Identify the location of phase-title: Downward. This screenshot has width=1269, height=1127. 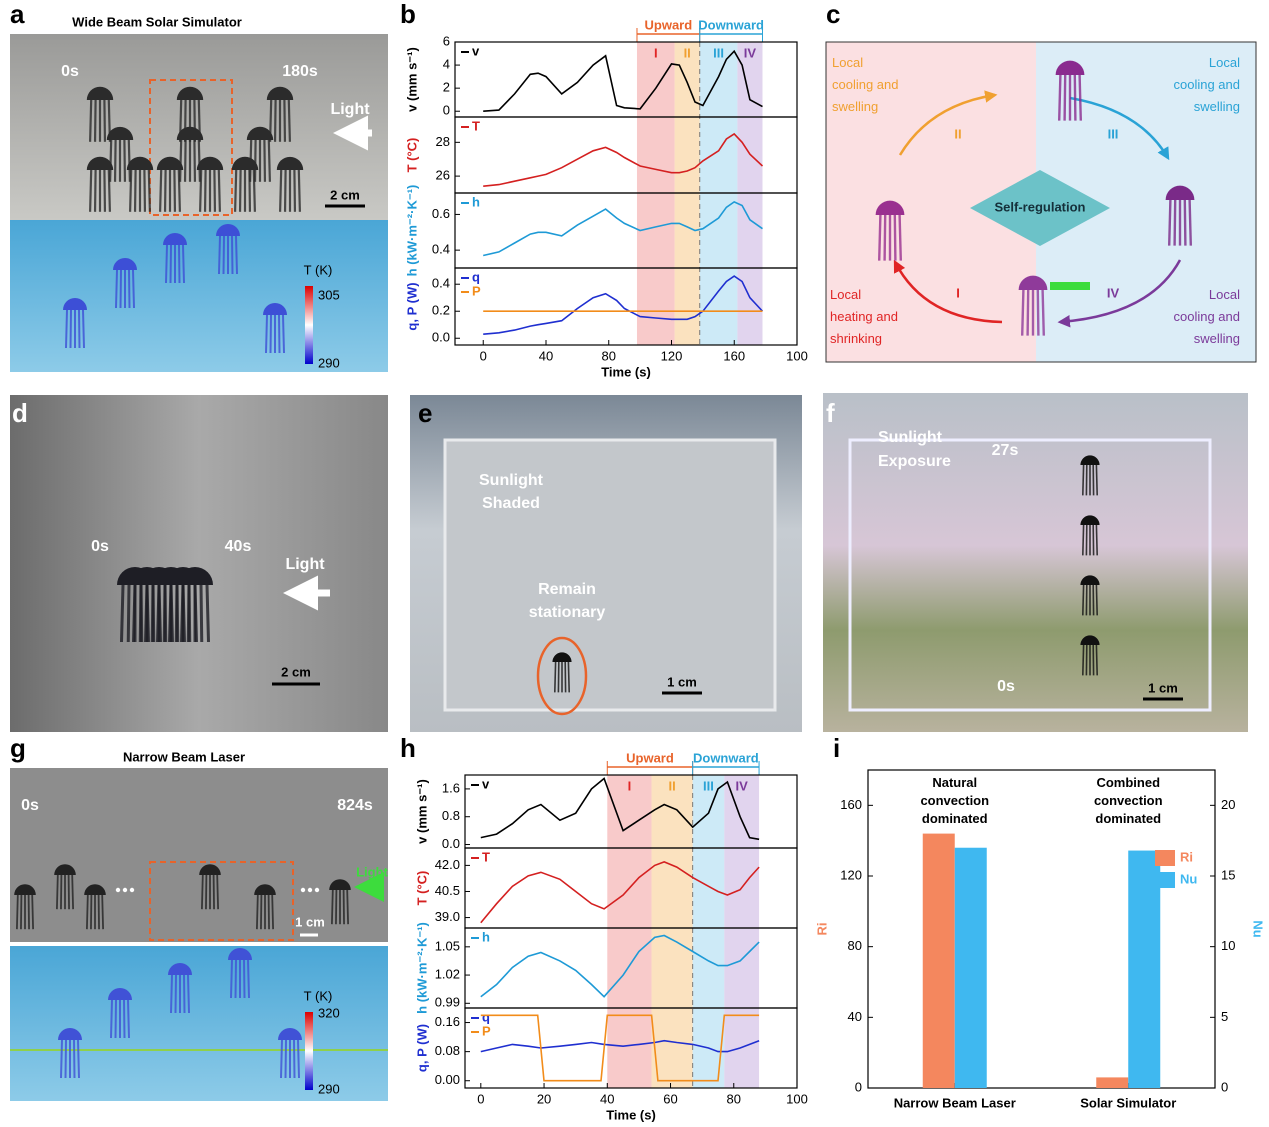
(731, 24).